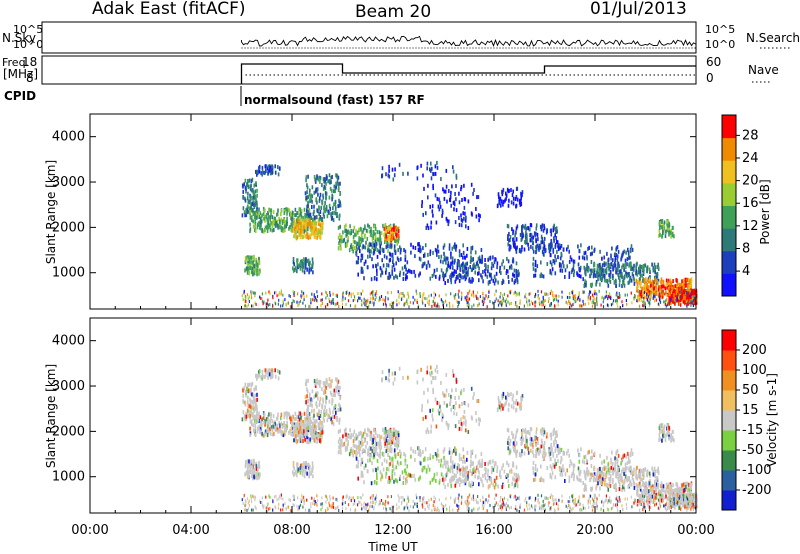 This screenshot has height=554, width=800. What do you see at coordinates (15, 62) in the screenshot?
I see `freq-label: Freq.` at bounding box center [15, 62].